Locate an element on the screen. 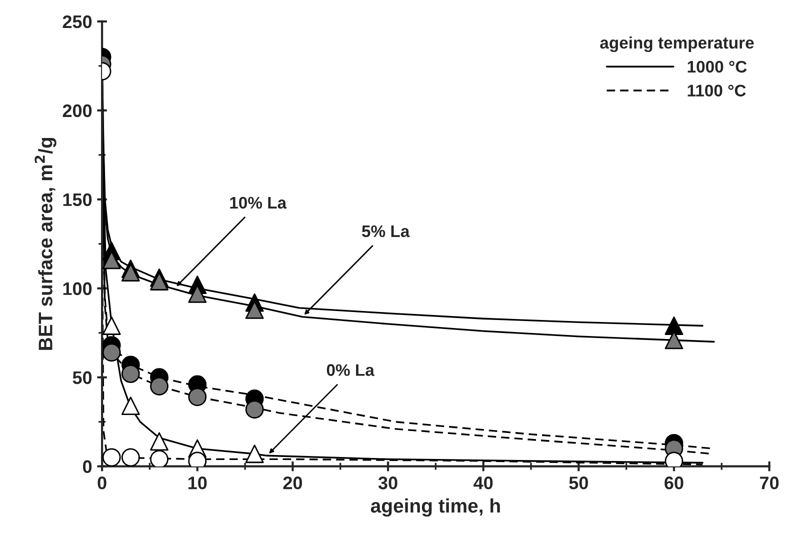 Image resolution: width=785 pixels, height=536 pixels. y-tick-label: 50 is located at coordinates (82, 377).